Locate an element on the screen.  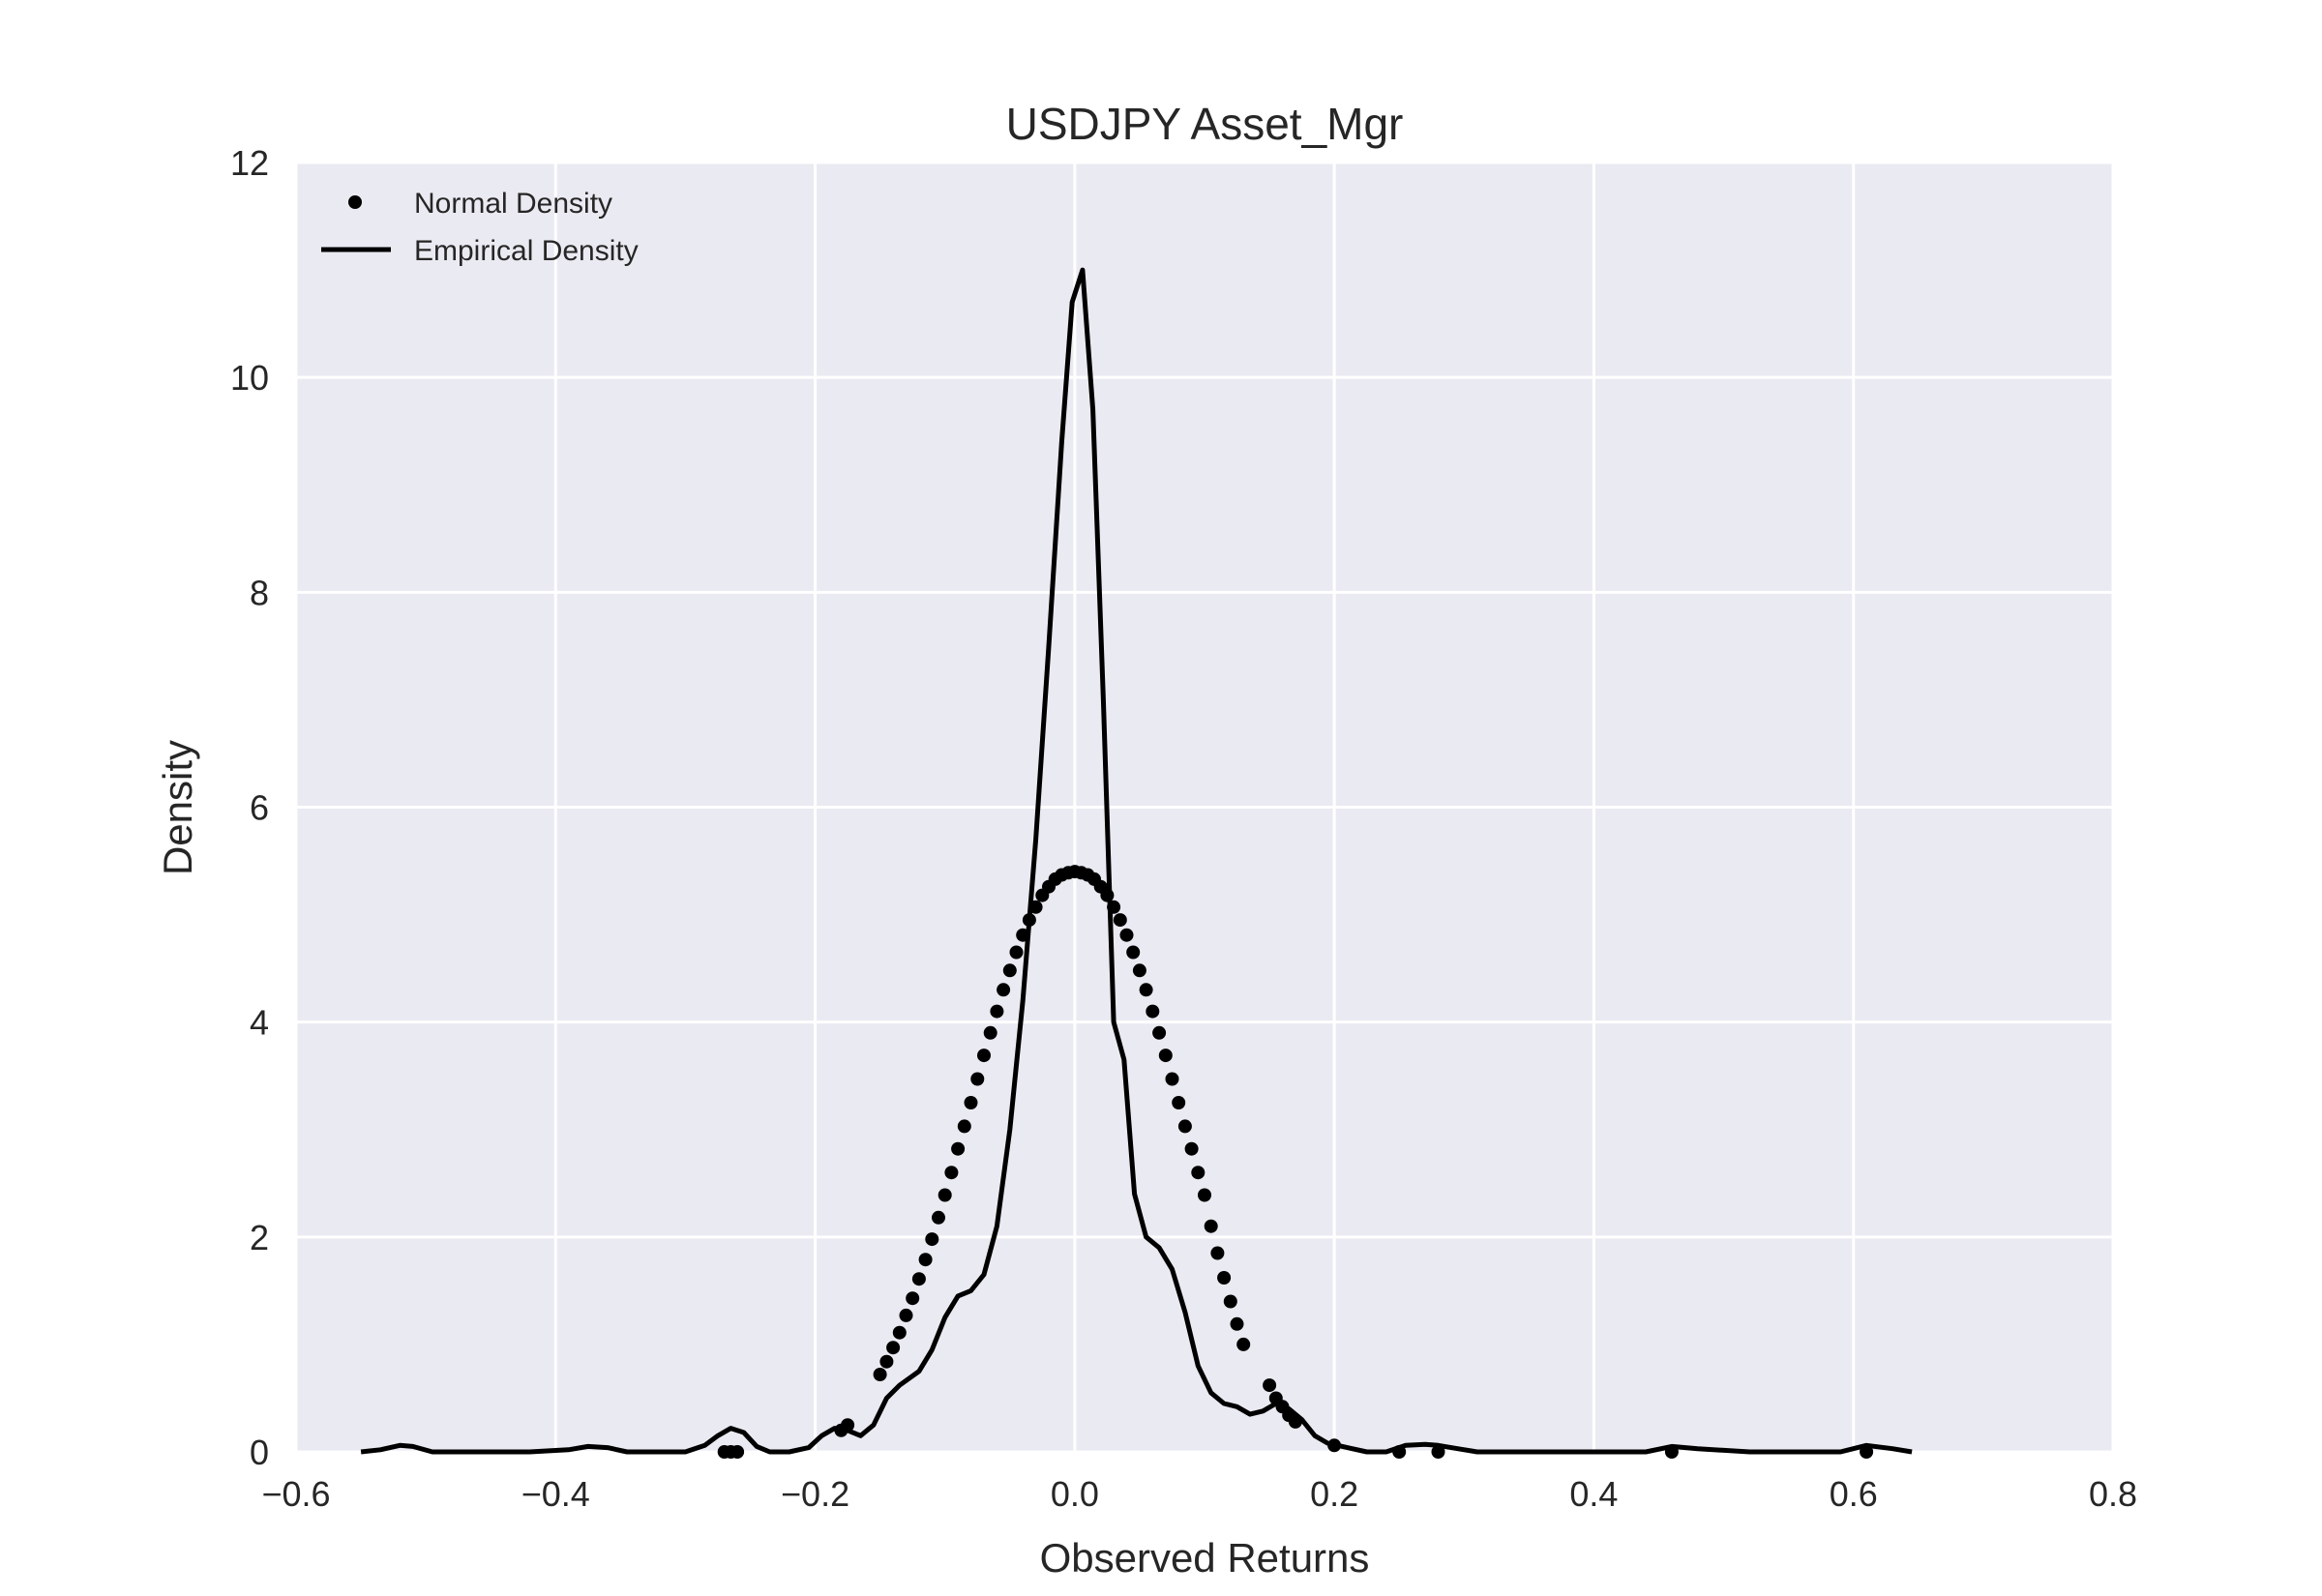
x-tick-label: −0.4 is located at coordinates (555, 1494).